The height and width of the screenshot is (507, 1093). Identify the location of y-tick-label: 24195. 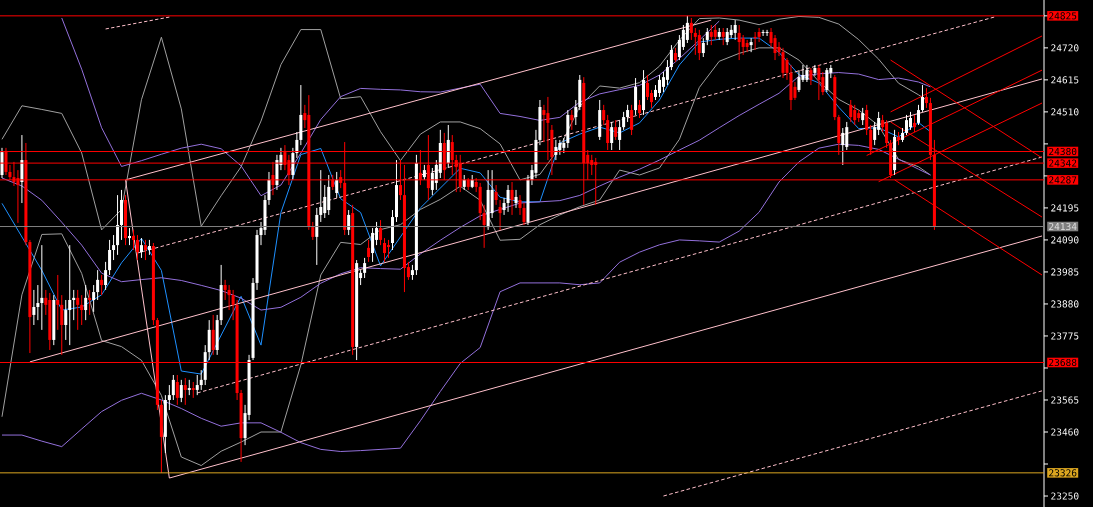
(1065, 208).